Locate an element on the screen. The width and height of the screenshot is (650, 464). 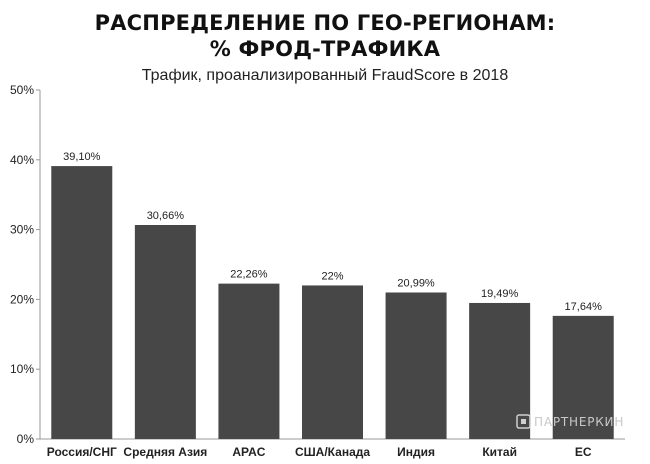
y-tick-label: 20% is located at coordinates (22, 299).